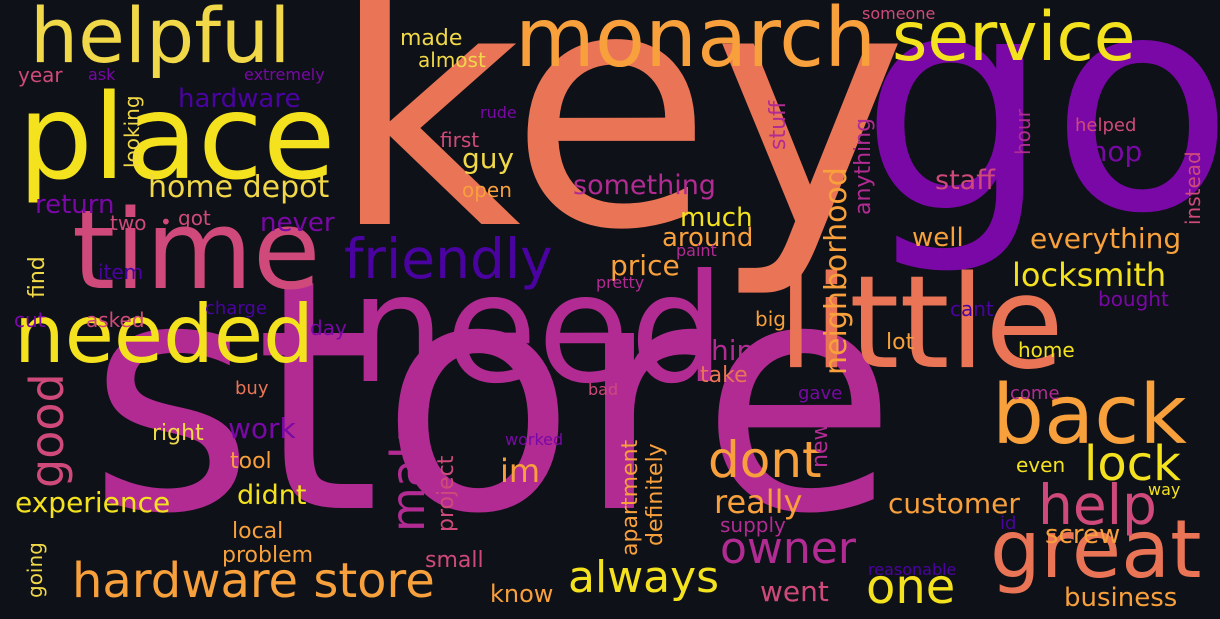  What do you see at coordinates (537, 330) in the screenshot?
I see `word-need: need` at bounding box center [537, 330].